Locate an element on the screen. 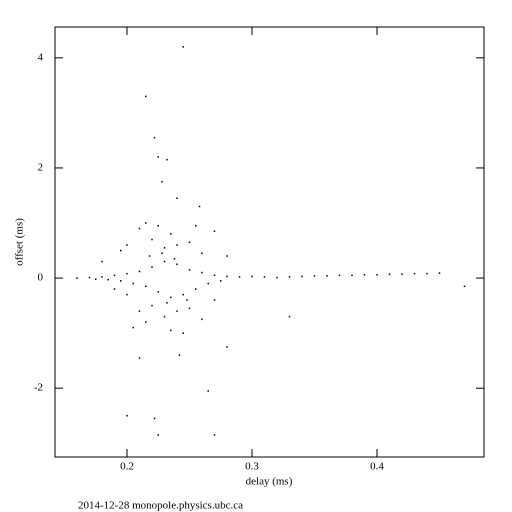 The image size is (512, 512). y-tick-label: 0 is located at coordinates (41, 278).